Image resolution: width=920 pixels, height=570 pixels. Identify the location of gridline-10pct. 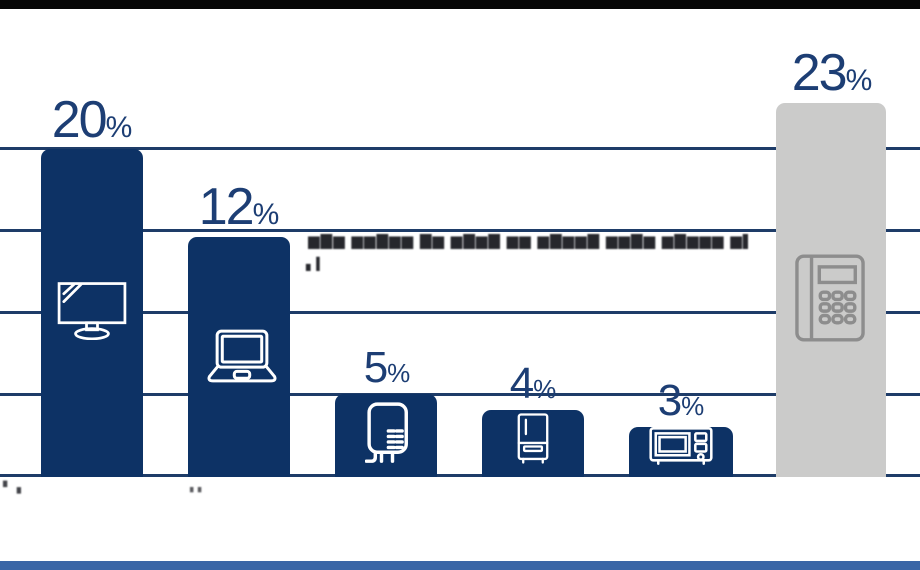
(460, 312).